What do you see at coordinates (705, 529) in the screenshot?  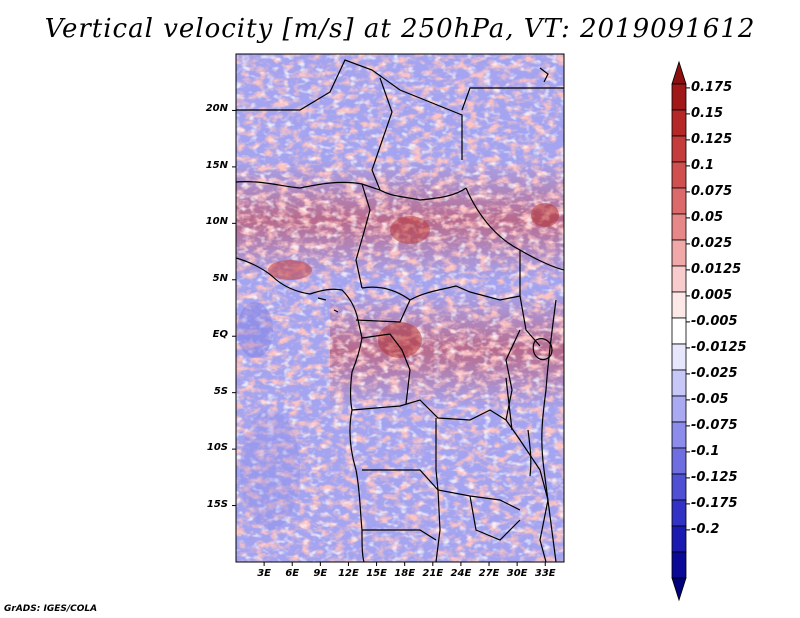 I see `colorbar-label: -0.2` at bounding box center [705, 529].